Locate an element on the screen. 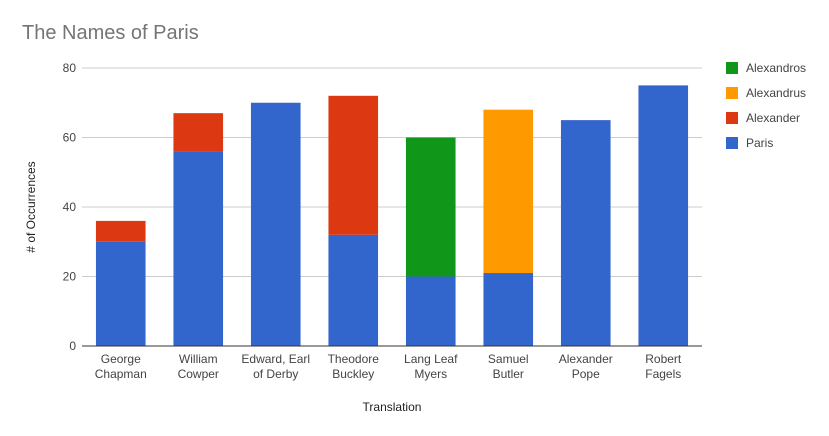 The height and width of the screenshot is (436, 829). legend-label: Alexander is located at coordinates (773, 118).